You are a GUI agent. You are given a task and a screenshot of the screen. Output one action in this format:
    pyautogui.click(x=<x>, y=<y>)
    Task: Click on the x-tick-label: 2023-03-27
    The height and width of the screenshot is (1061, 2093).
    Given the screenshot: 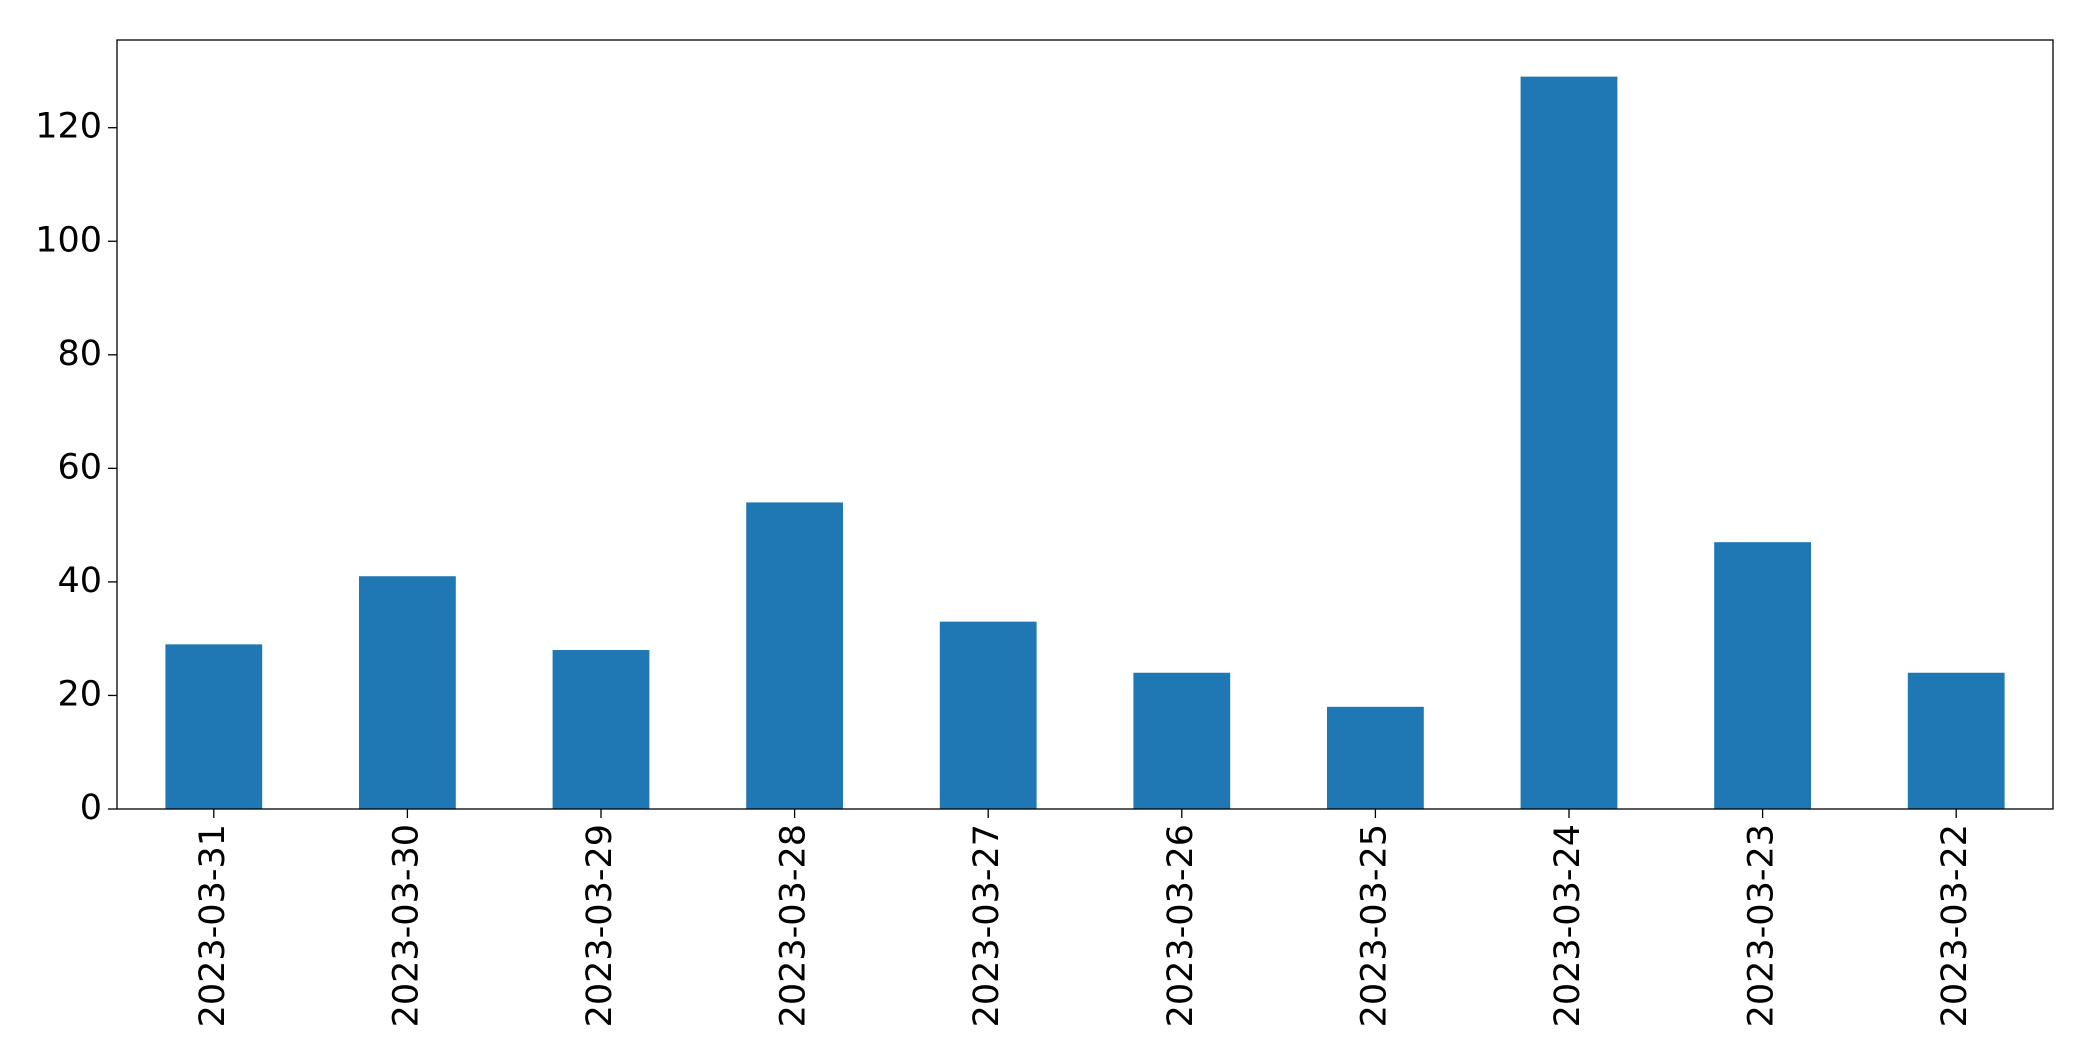 What is the action you would take?
    pyautogui.click(x=987, y=925)
    